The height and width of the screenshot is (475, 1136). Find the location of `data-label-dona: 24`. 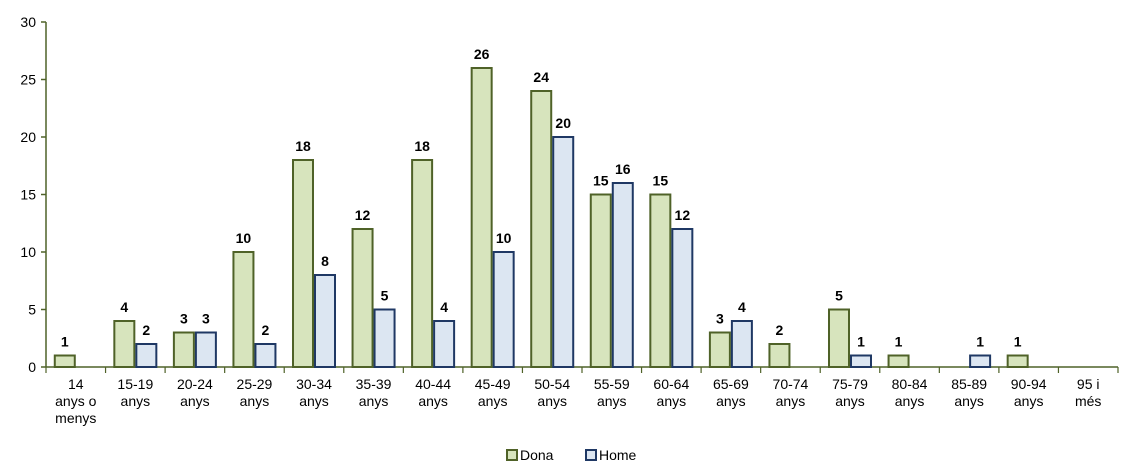

data-label-dona: 24 is located at coordinates (541, 77).